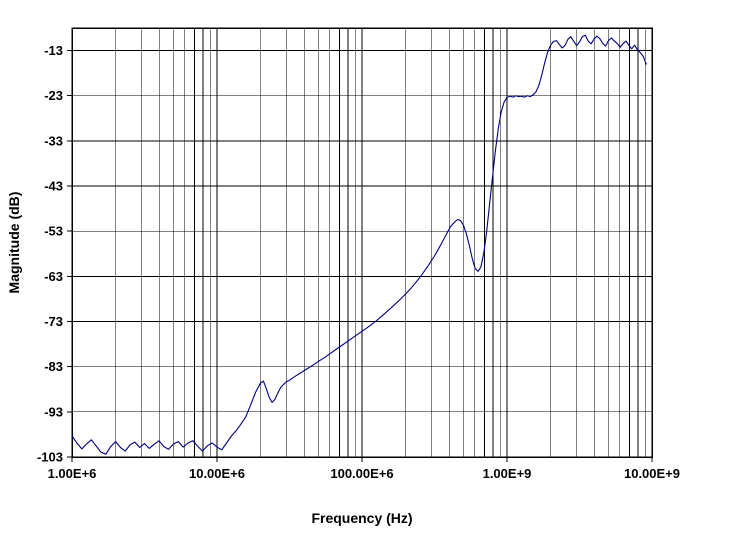 The image size is (753, 542). What do you see at coordinates (53, 186) in the screenshot?
I see `y-tick-label: -43` at bounding box center [53, 186].